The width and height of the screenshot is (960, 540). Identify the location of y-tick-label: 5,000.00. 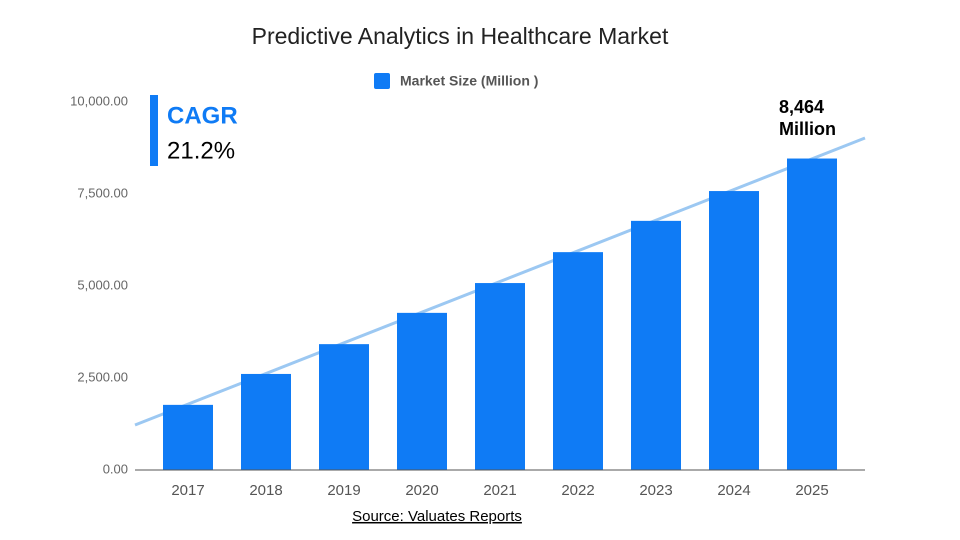
(102, 284).